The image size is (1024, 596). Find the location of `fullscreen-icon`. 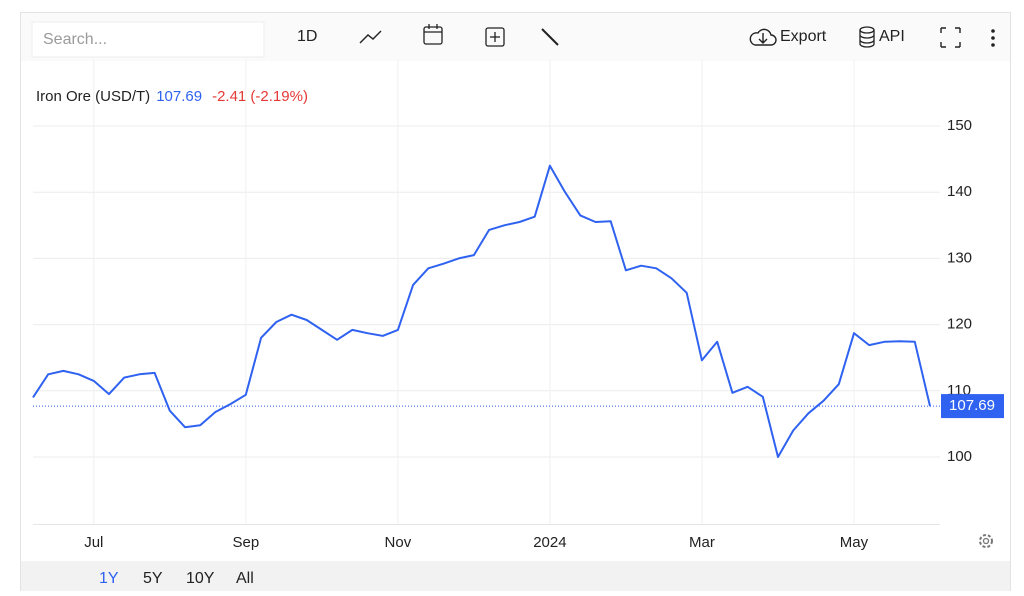

fullscreen-icon is located at coordinates (950, 37).